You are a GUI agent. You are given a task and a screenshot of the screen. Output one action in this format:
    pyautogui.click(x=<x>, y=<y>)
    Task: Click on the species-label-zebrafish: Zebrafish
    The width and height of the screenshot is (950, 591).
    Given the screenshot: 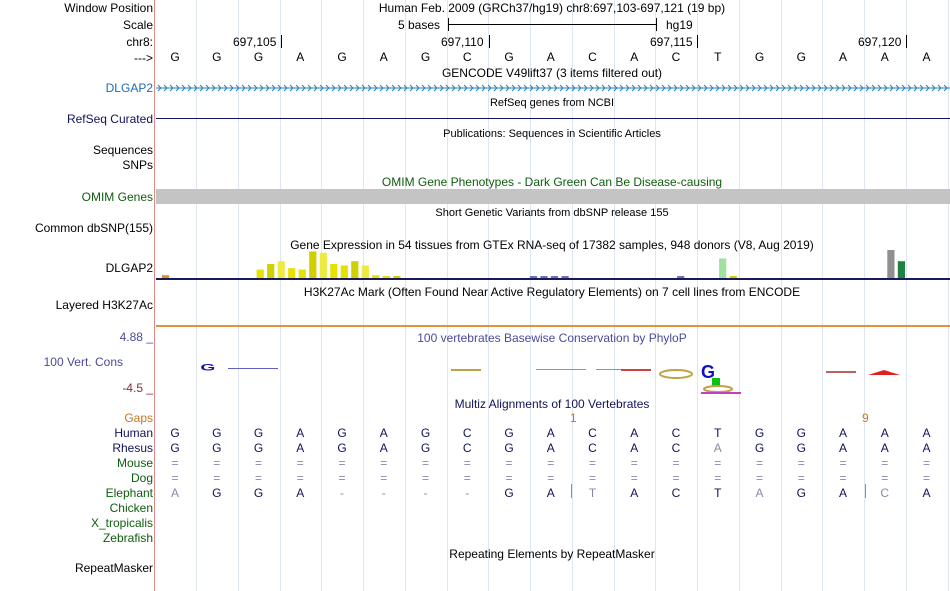 What is the action you would take?
    pyautogui.click(x=127, y=538)
    